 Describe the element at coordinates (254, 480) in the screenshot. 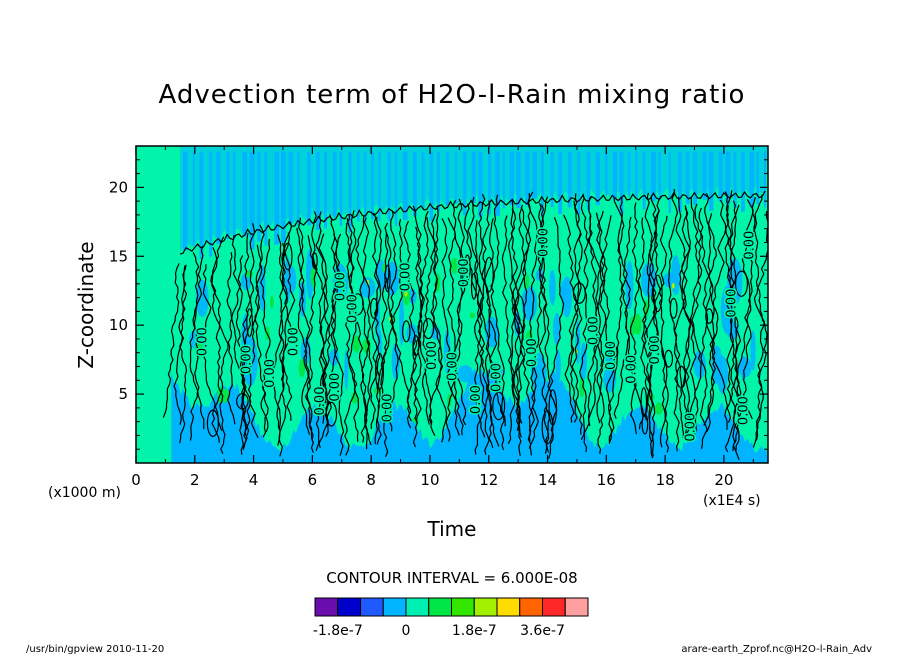

I see `x-tick-label: 4` at that location.